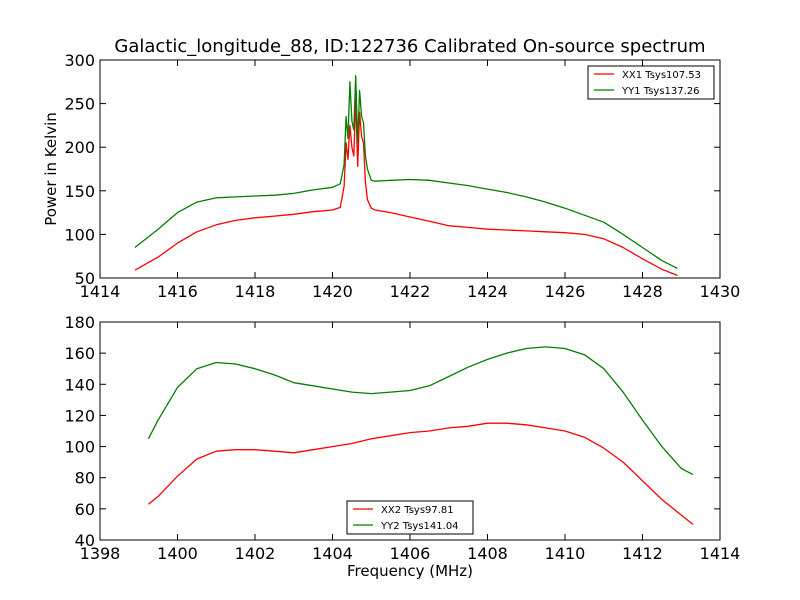  What do you see at coordinates (177, 553) in the screenshot?
I see `bottom-x-tick-label: 1400` at bounding box center [177, 553].